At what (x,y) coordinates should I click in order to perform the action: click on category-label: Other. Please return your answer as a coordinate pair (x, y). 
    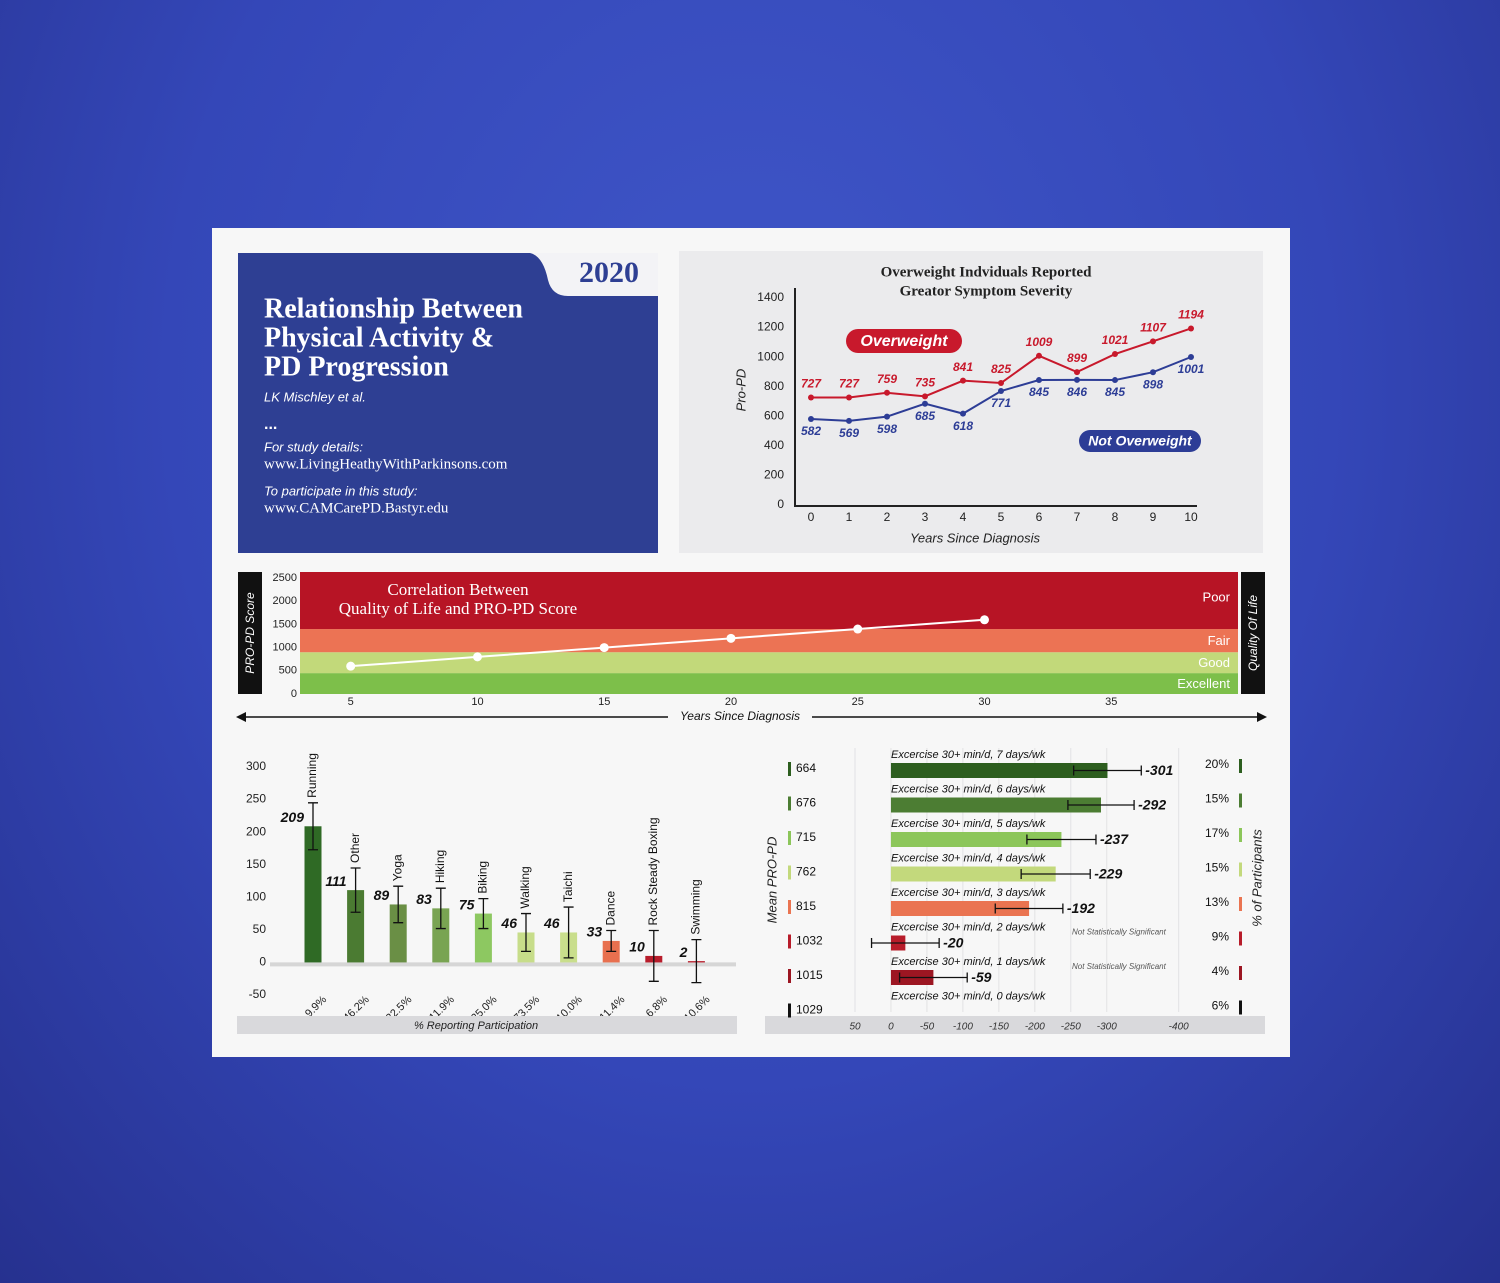
    Looking at the image, I should click on (355, 848).